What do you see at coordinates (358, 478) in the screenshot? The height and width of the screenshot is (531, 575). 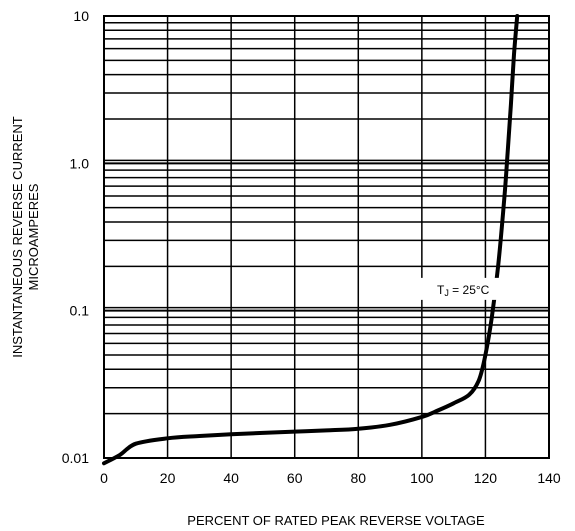 I see `x-tick-label: 80` at bounding box center [358, 478].